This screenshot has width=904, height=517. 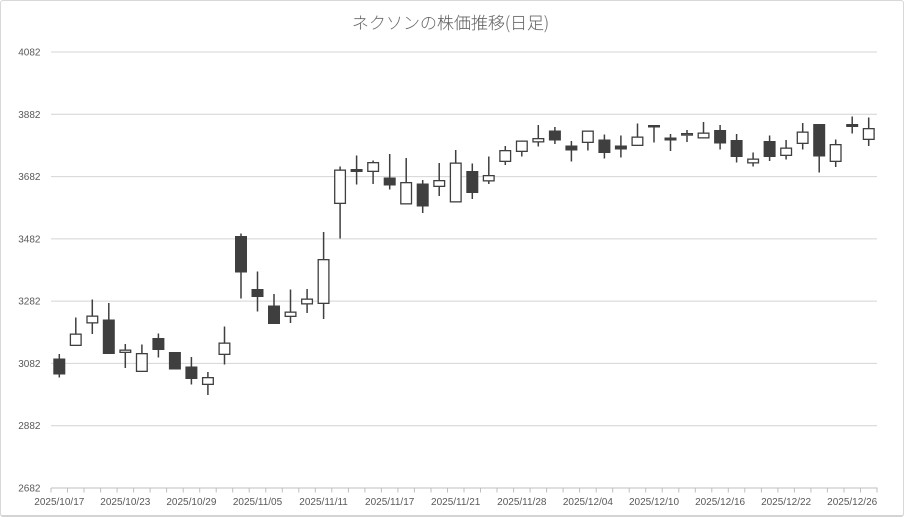 I want to click on svg-text: 2025/11/17, so click(x=390, y=502).